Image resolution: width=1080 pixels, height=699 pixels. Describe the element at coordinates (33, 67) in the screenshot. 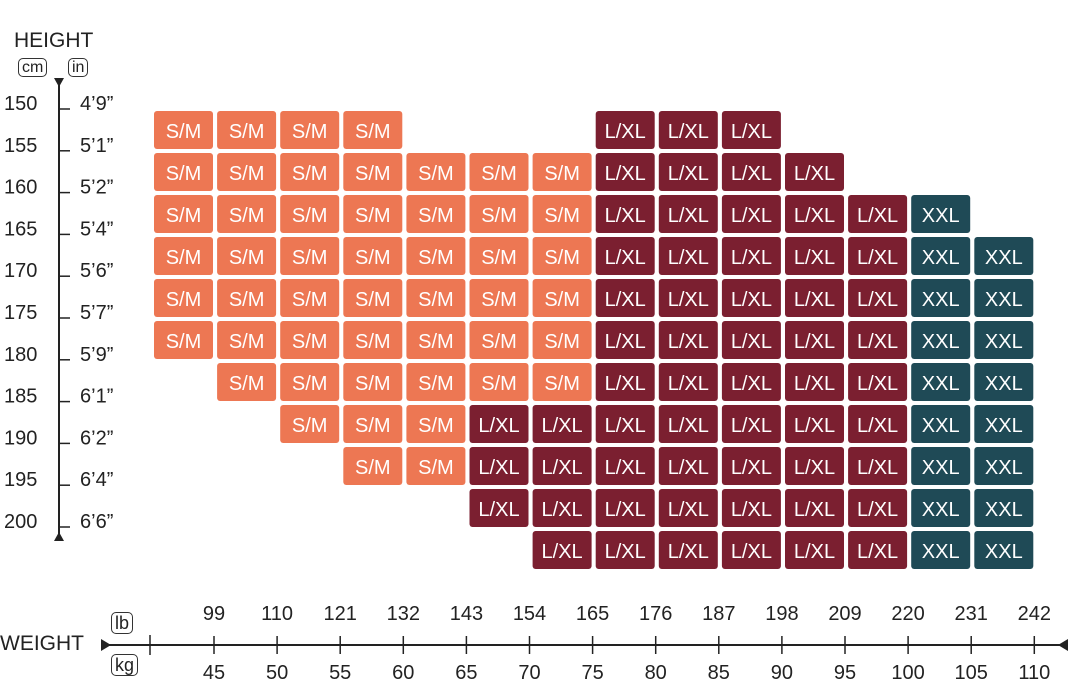

I see `height-unit-cm: cm` at that location.